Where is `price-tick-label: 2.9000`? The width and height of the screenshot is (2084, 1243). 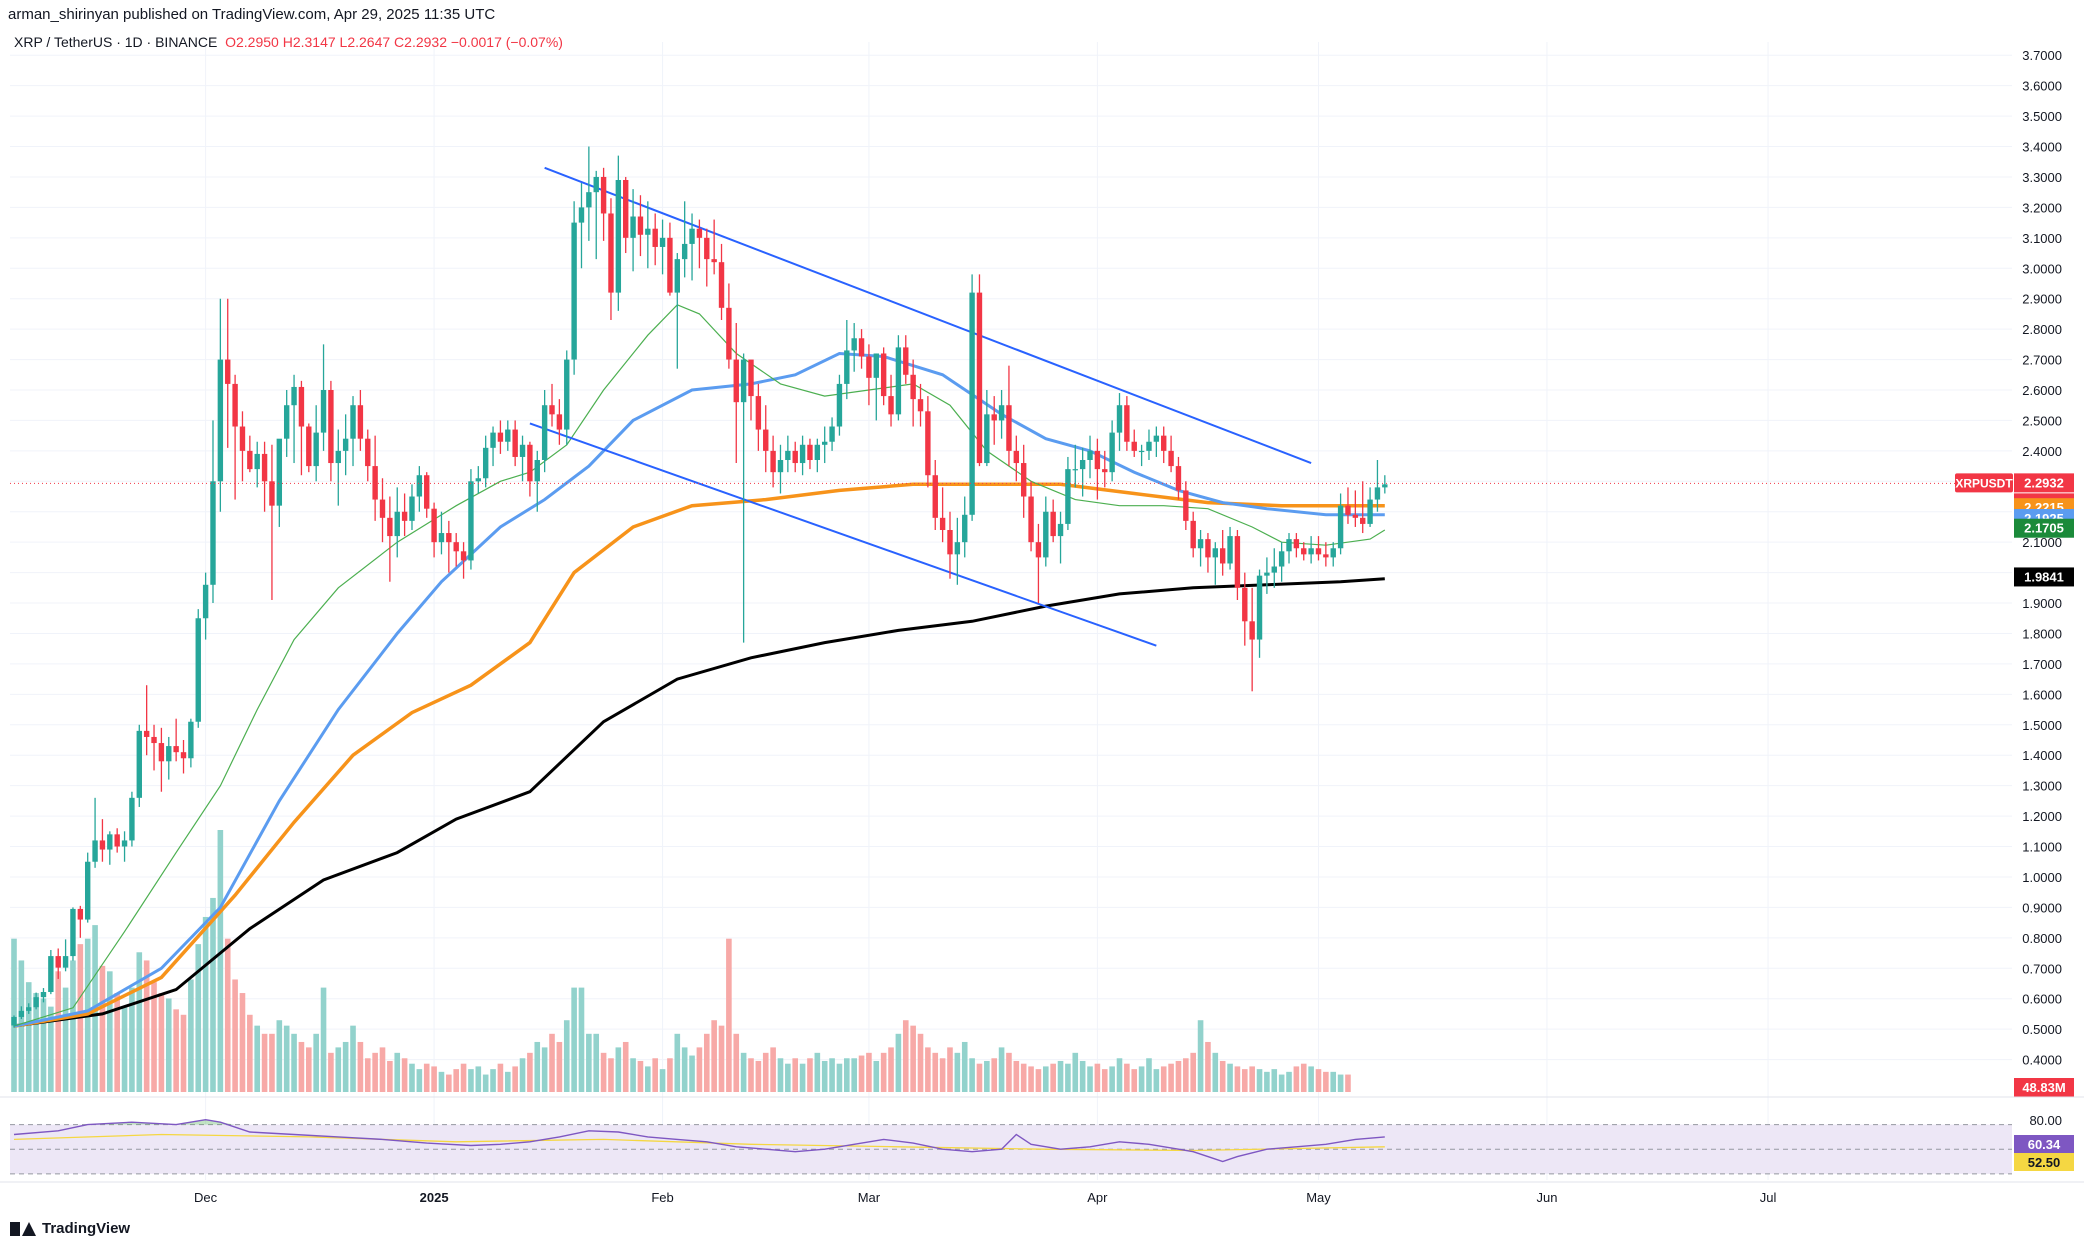
price-tick-label: 2.9000 is located at coordinates (2042, 299).